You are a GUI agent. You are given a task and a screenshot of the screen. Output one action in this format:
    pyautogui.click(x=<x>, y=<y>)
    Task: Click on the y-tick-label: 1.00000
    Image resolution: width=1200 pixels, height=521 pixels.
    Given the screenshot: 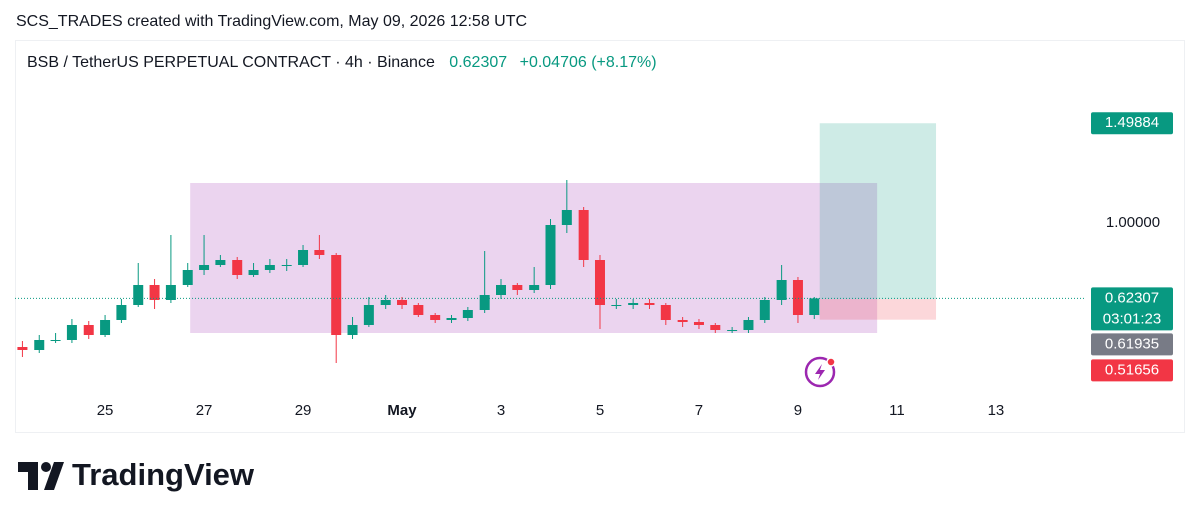 What is the action you would take?
    pyautogui.click(x=1133, y=222)
    